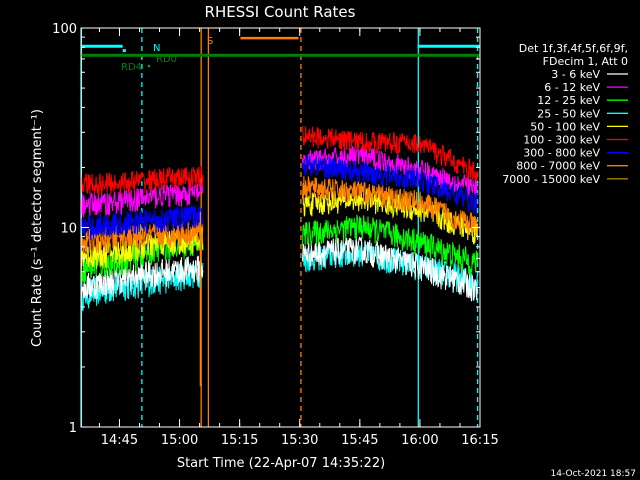 The height and width of the screenshot is (480, 640). I want to click on flag-label: S, so click(210, 41).